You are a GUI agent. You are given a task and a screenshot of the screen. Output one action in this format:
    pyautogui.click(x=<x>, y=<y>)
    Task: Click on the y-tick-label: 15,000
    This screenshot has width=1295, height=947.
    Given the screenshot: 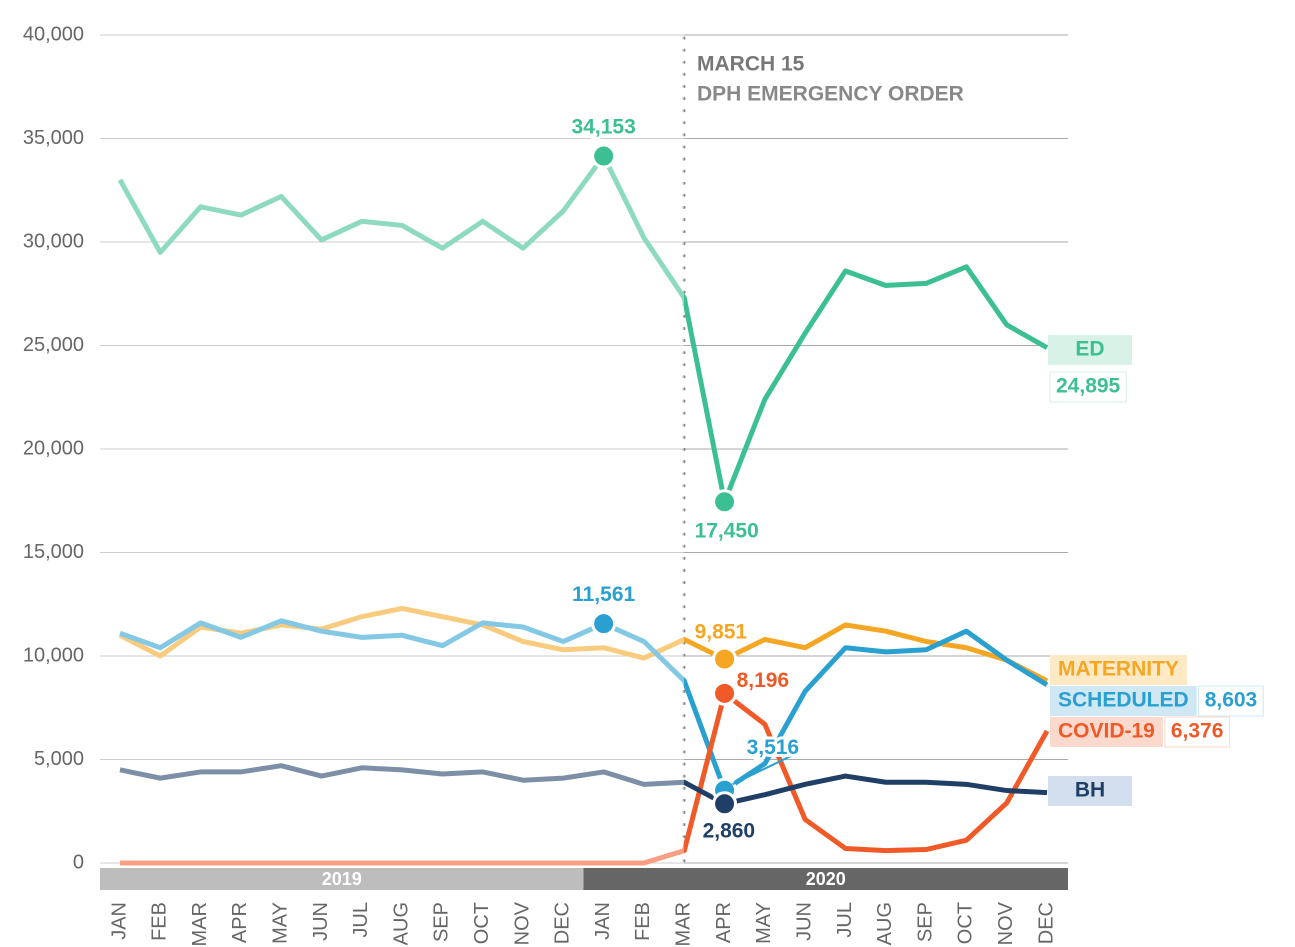 What is the action you would take?
    pyautogui.click(x=53, y=552)
    